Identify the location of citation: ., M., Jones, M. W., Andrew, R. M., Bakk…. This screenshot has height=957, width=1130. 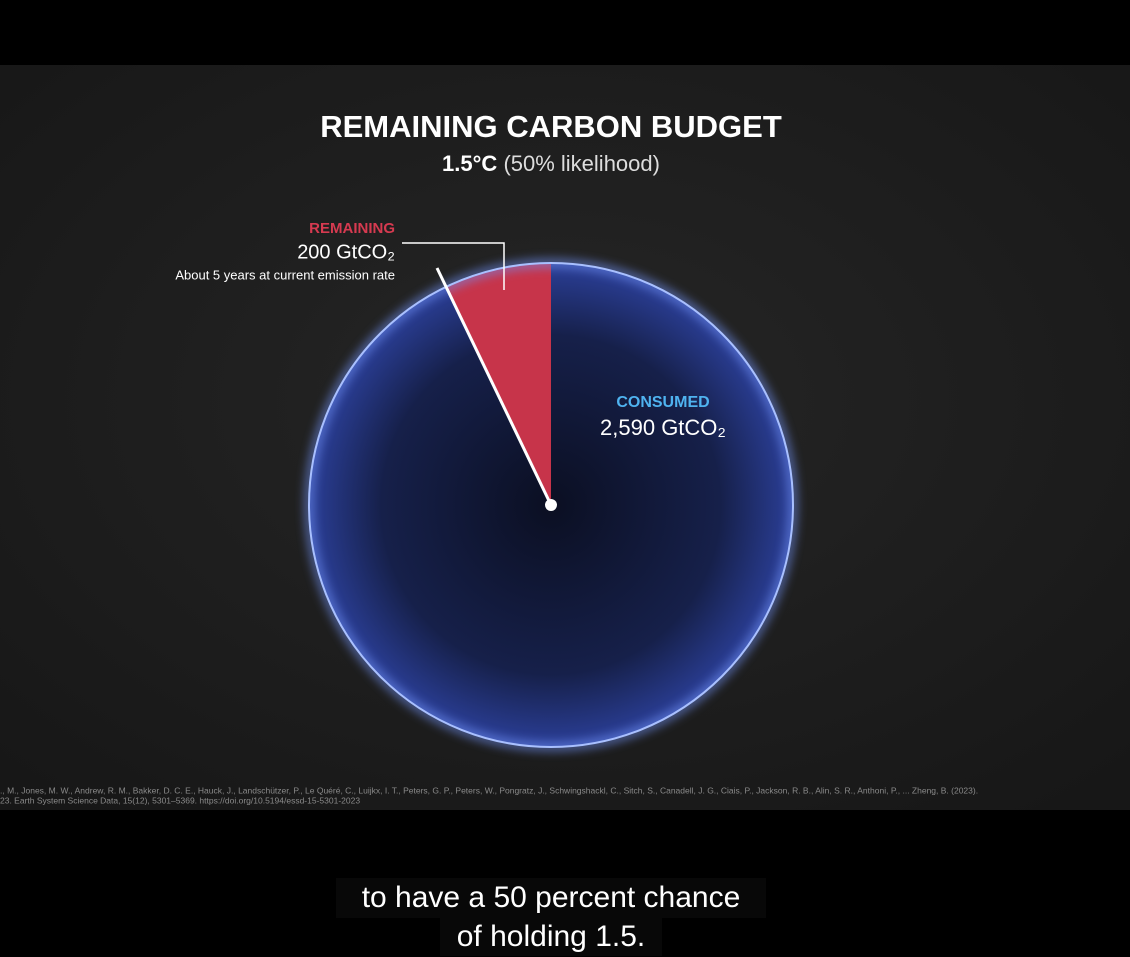
(489, 790).